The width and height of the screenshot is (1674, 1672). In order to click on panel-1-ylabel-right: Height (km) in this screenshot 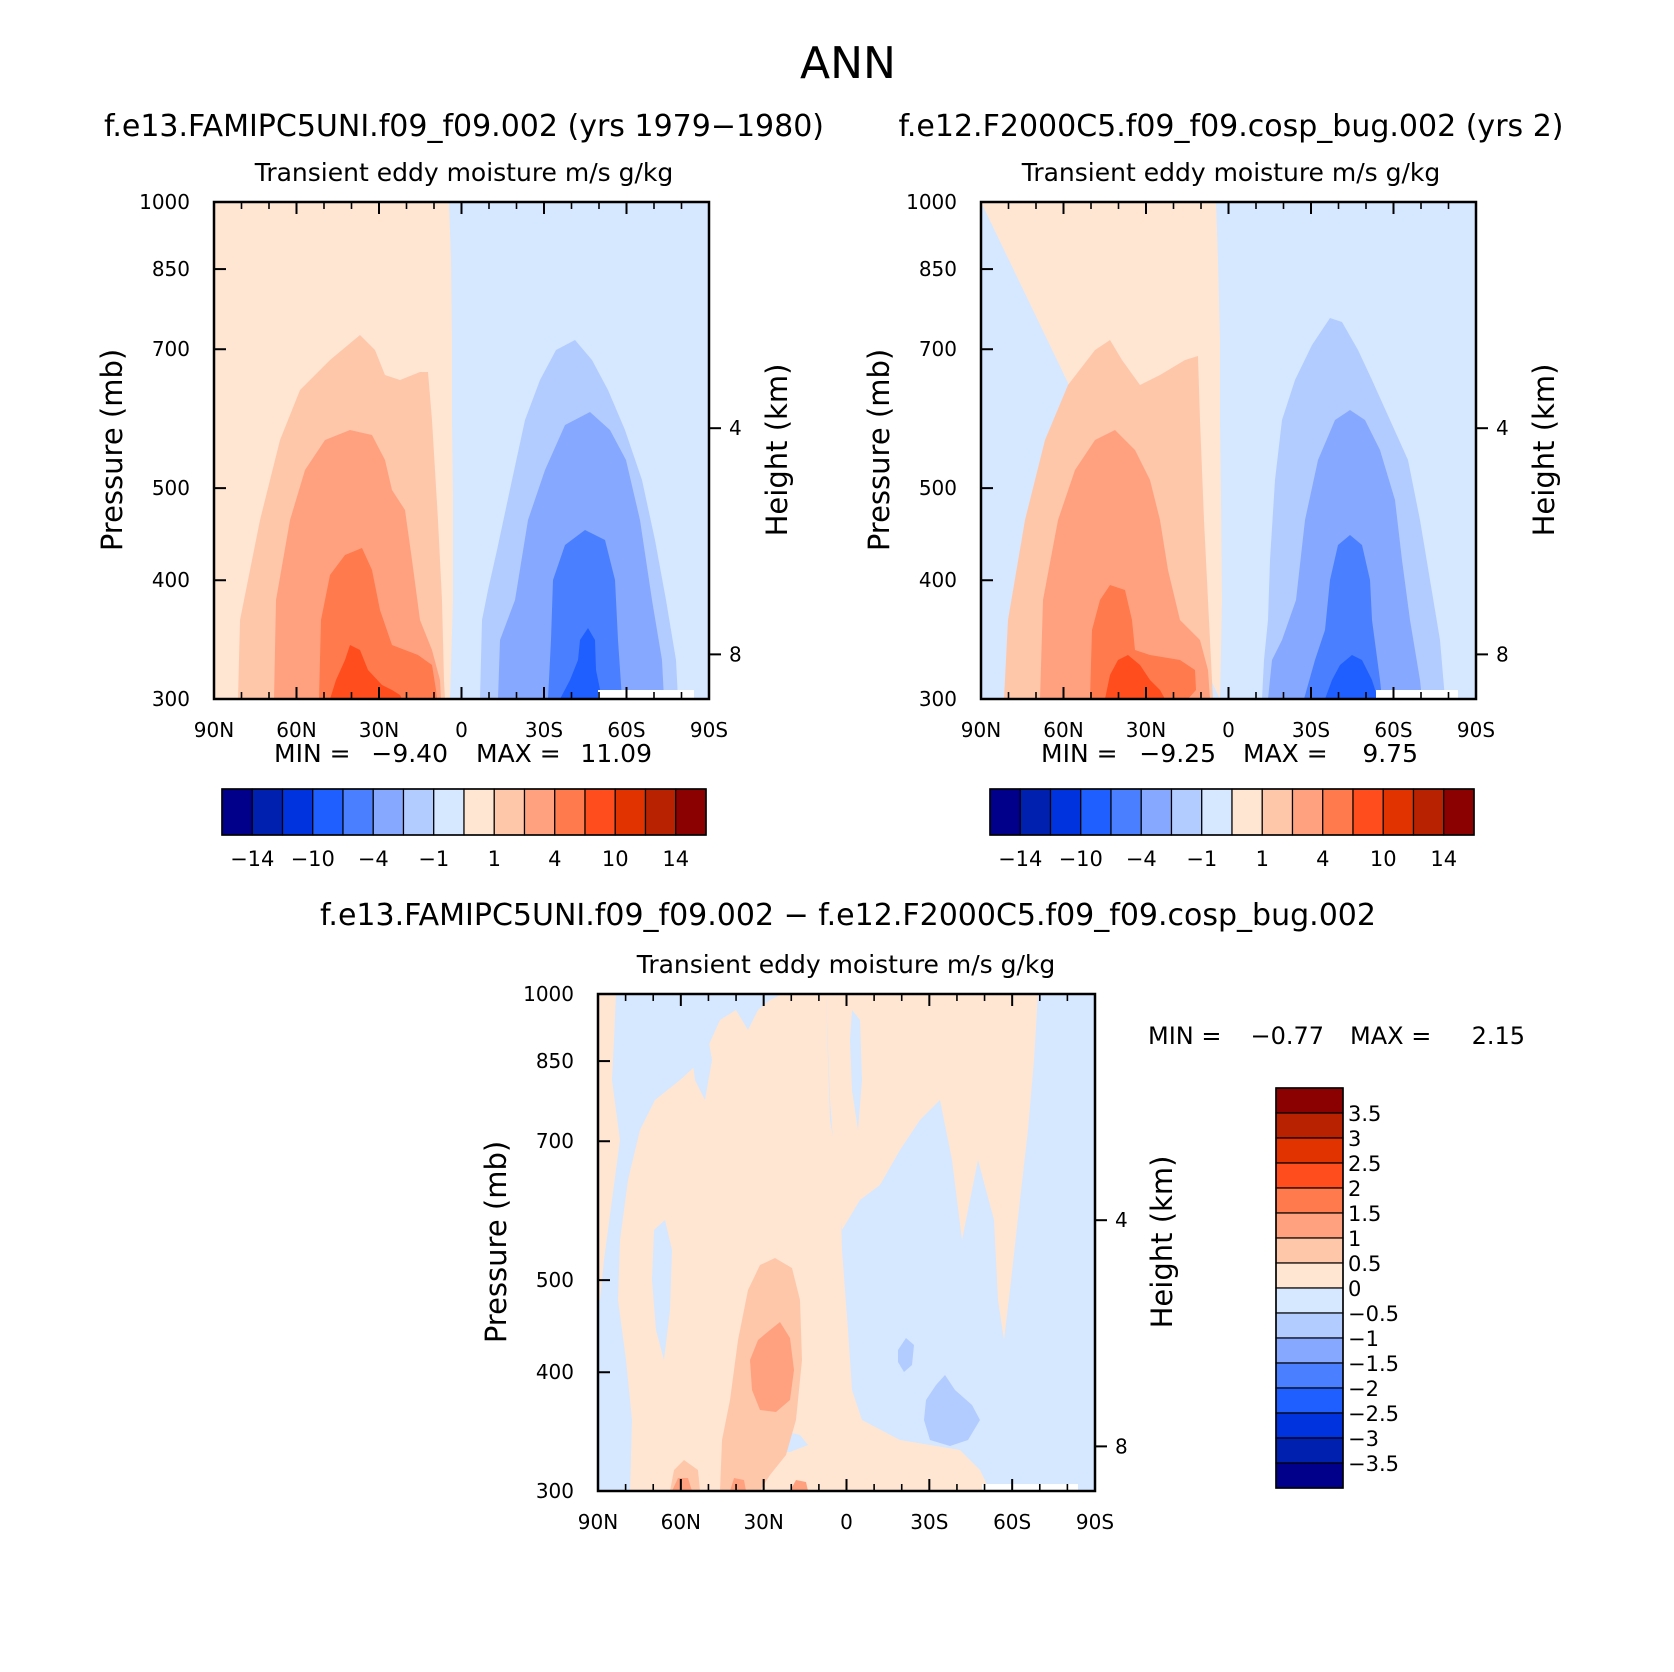, I will do `click(777, 450)`.